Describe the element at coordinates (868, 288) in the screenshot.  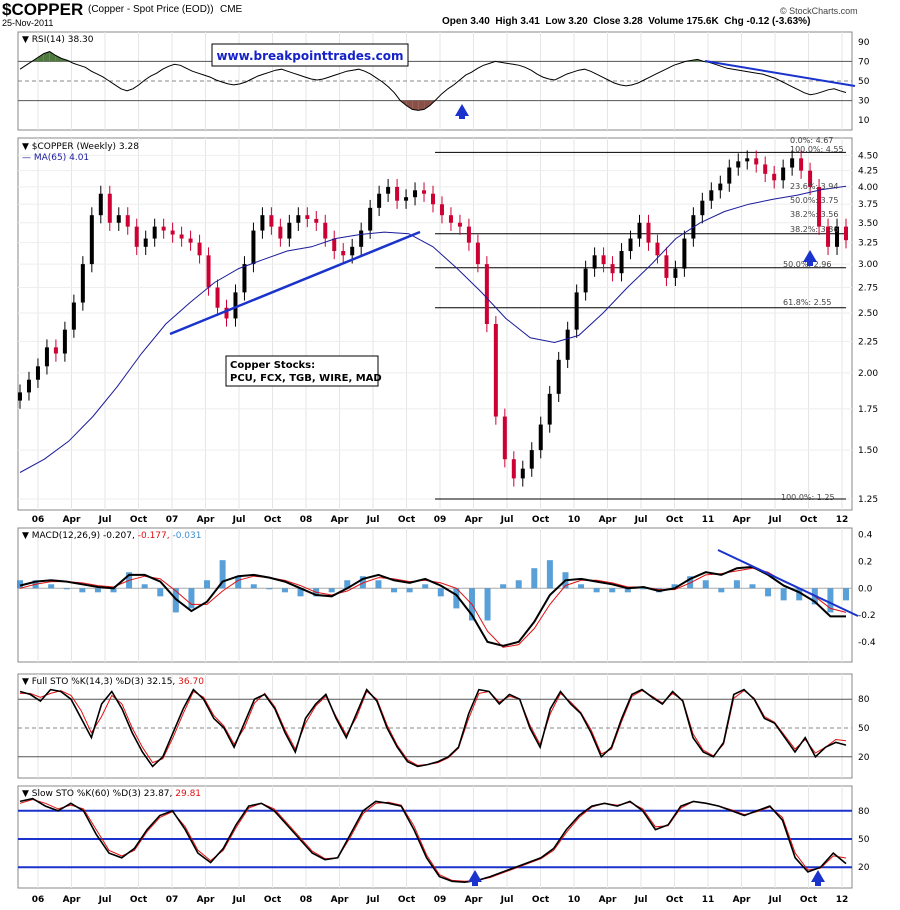
I see `price-tick-label: 2.75` at that location.